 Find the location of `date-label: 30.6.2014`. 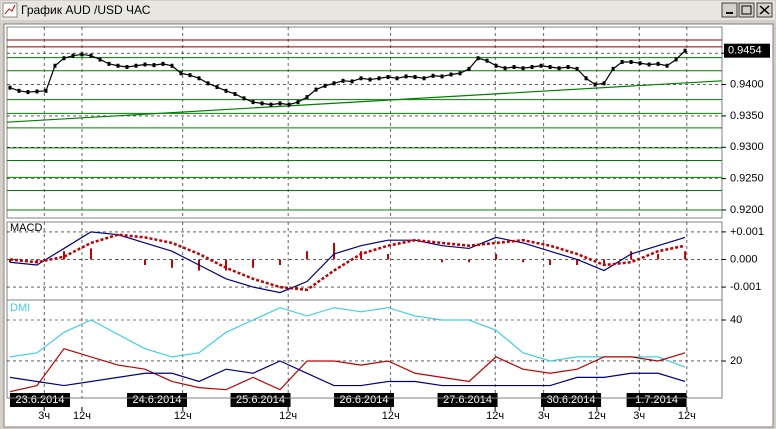

date-label: 30.6.2014 is located at coordinates (571, 400).